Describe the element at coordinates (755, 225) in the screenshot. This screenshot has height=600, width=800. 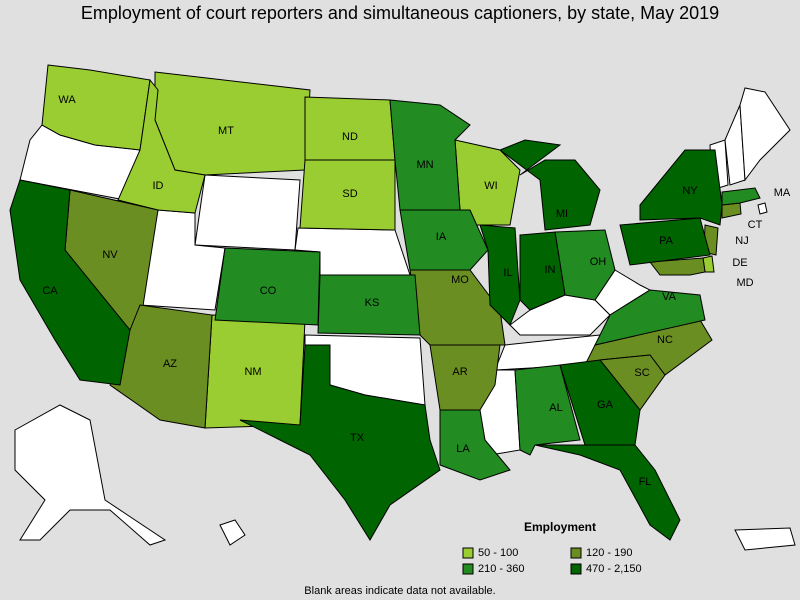
I see `state-label: CT` at that location.